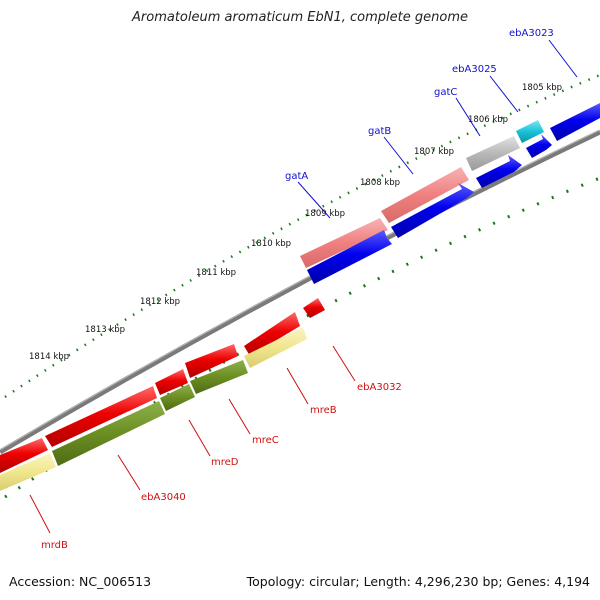 This screenshot has width=600, height=600. I want to click on ruler-label: 1813 kbp, so click(105, 330).